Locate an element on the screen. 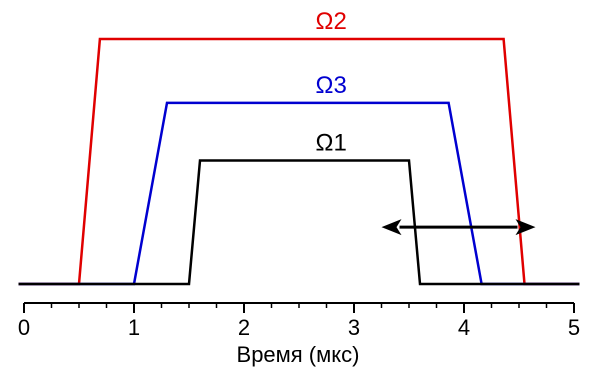  x-tick-label: 4 is located at coordinates (464, 327).